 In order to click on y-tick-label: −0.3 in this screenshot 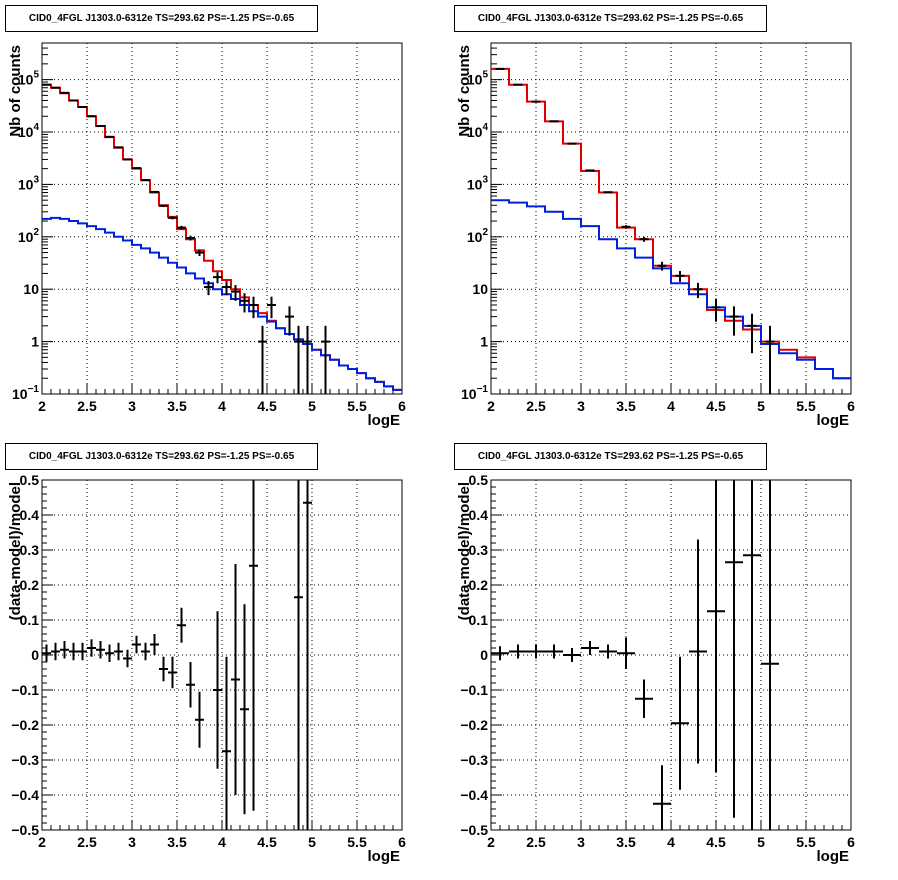, I will do `click(25, 760)`.